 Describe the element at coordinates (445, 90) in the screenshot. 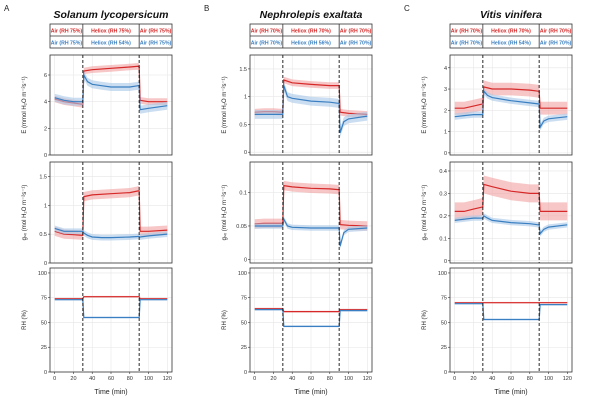

I see `y-tick-label: 3` at that location.